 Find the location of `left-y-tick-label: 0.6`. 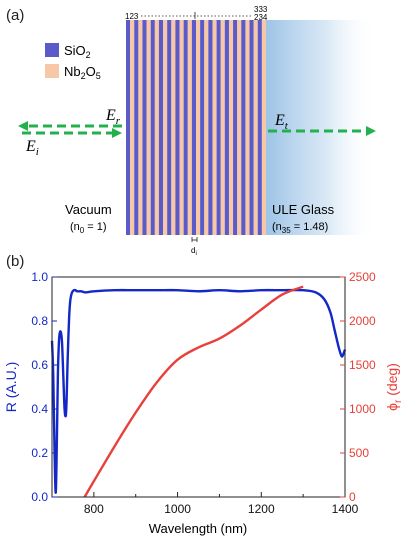

left-y-tick-label: 0.6 is located at coordinates (39, 365).